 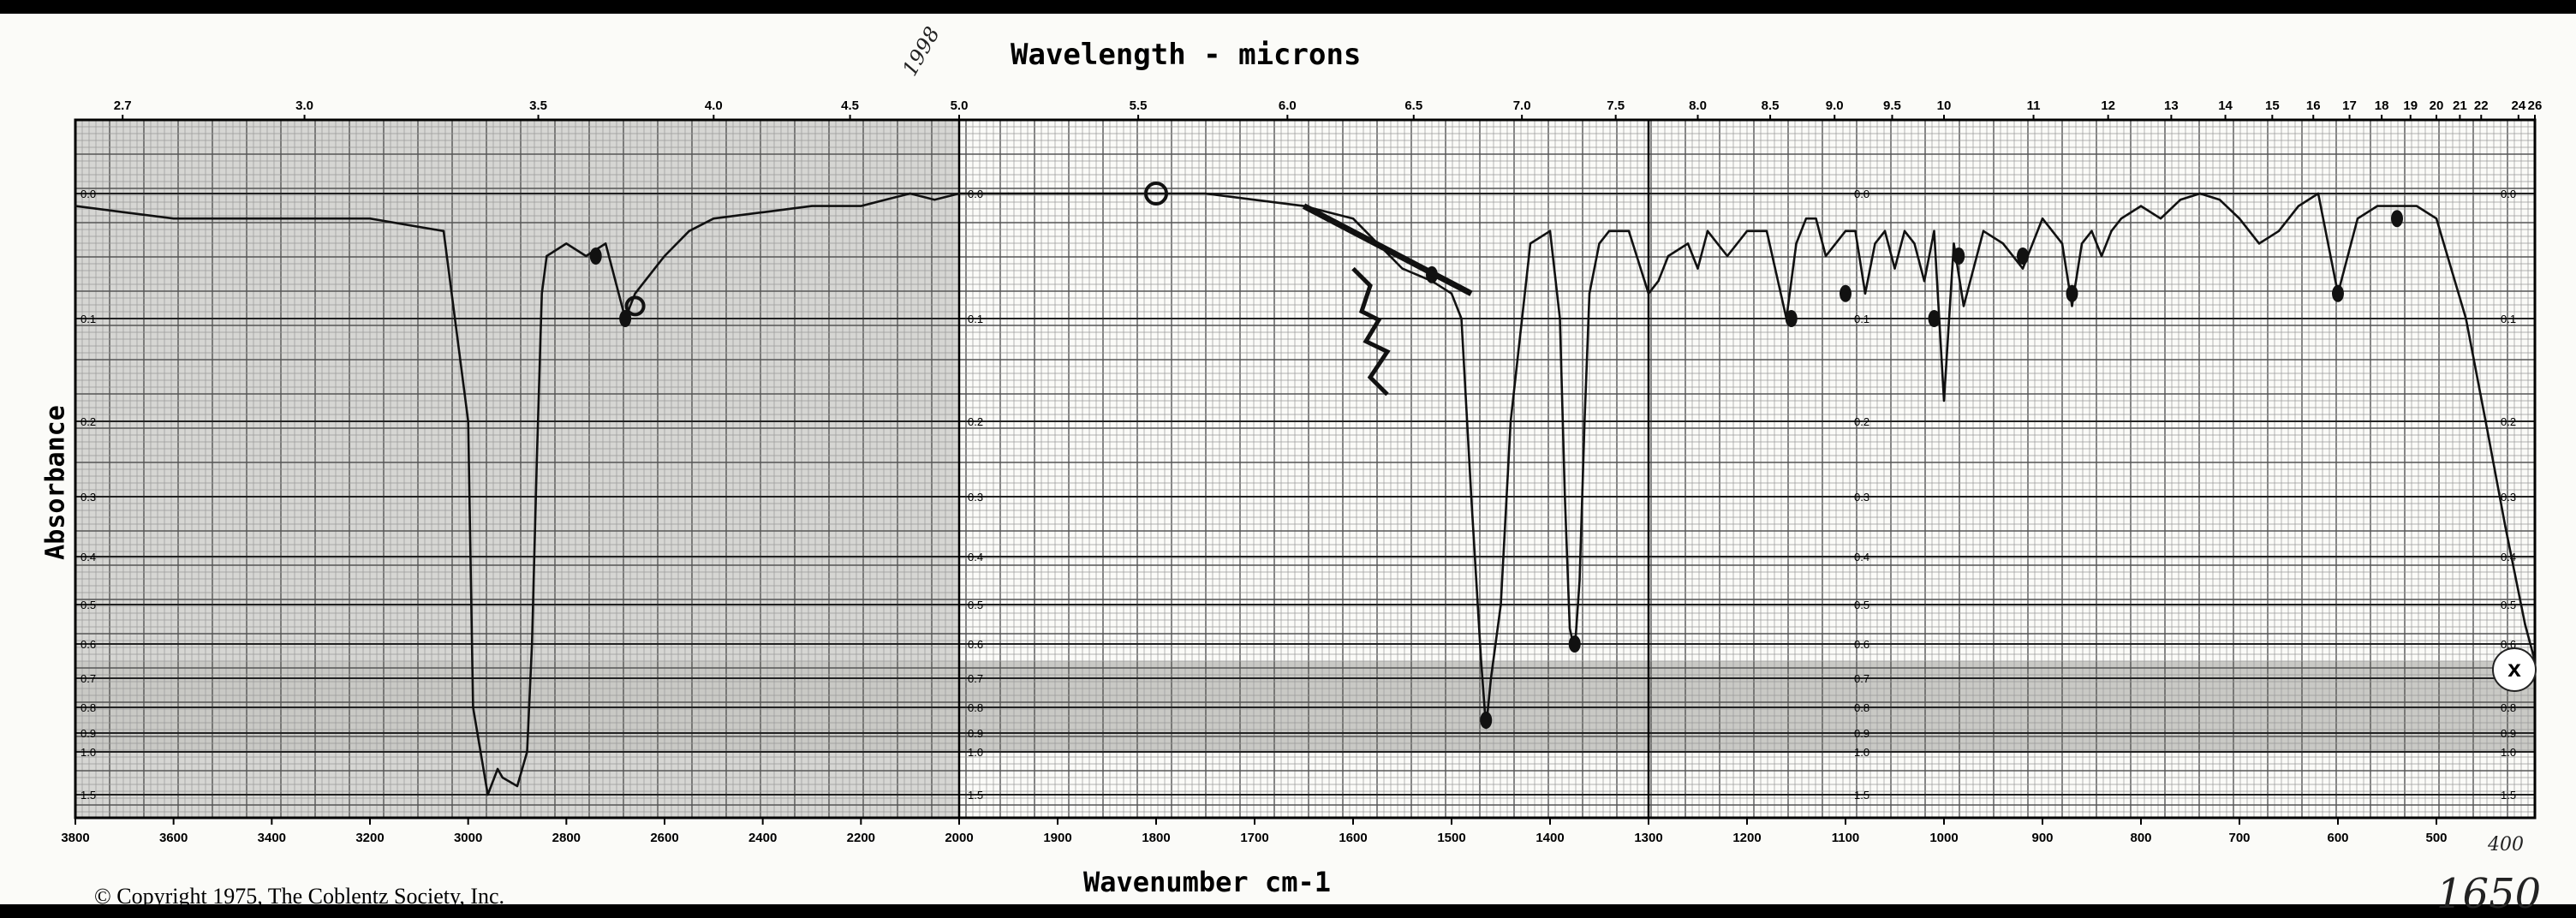 I want to click on micron-tick-label: 5.5, so click(x=1139, y=105).